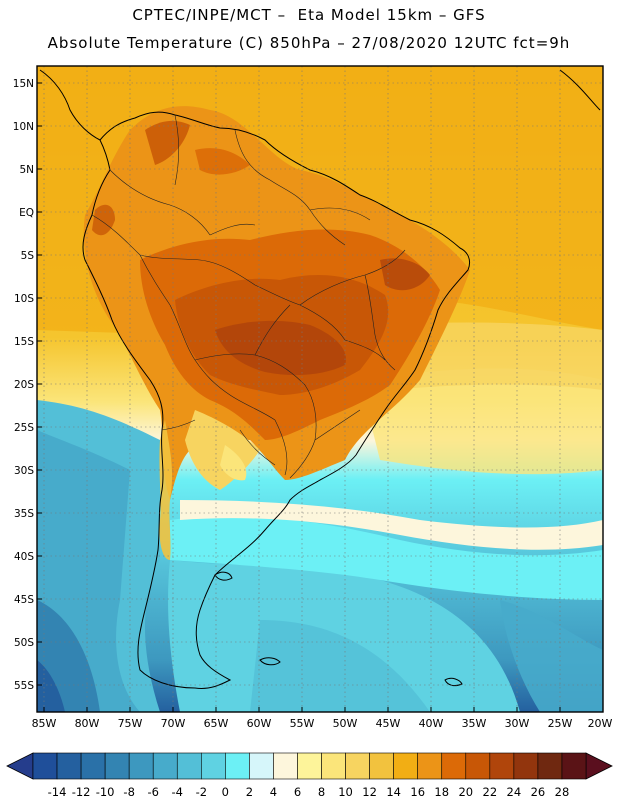 Image resolution: width=618 pixels, height=800 pixels. I want to click on colorbar-tick-label: 22, so click(490, 792).